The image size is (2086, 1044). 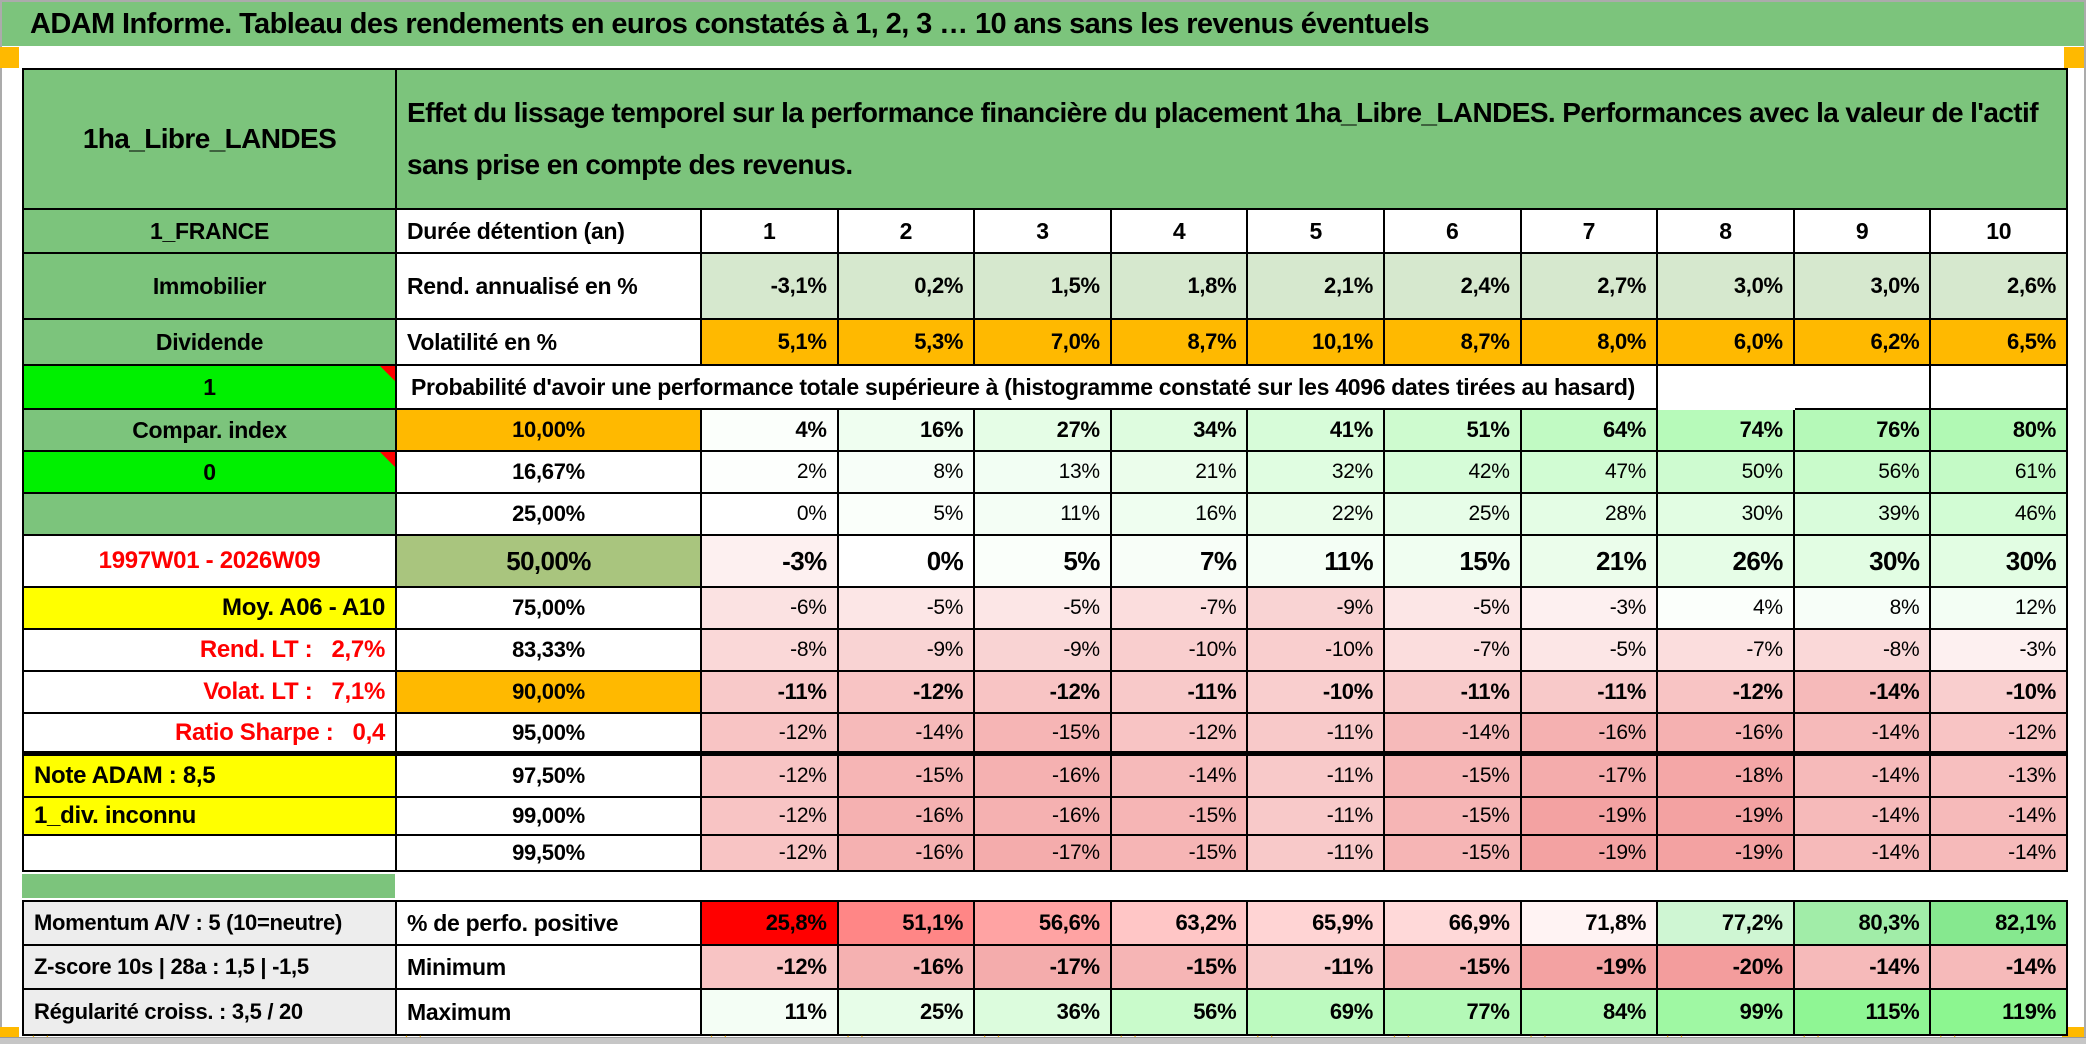 I want to click on value-cell: 5, so click(x=1316, y=232).